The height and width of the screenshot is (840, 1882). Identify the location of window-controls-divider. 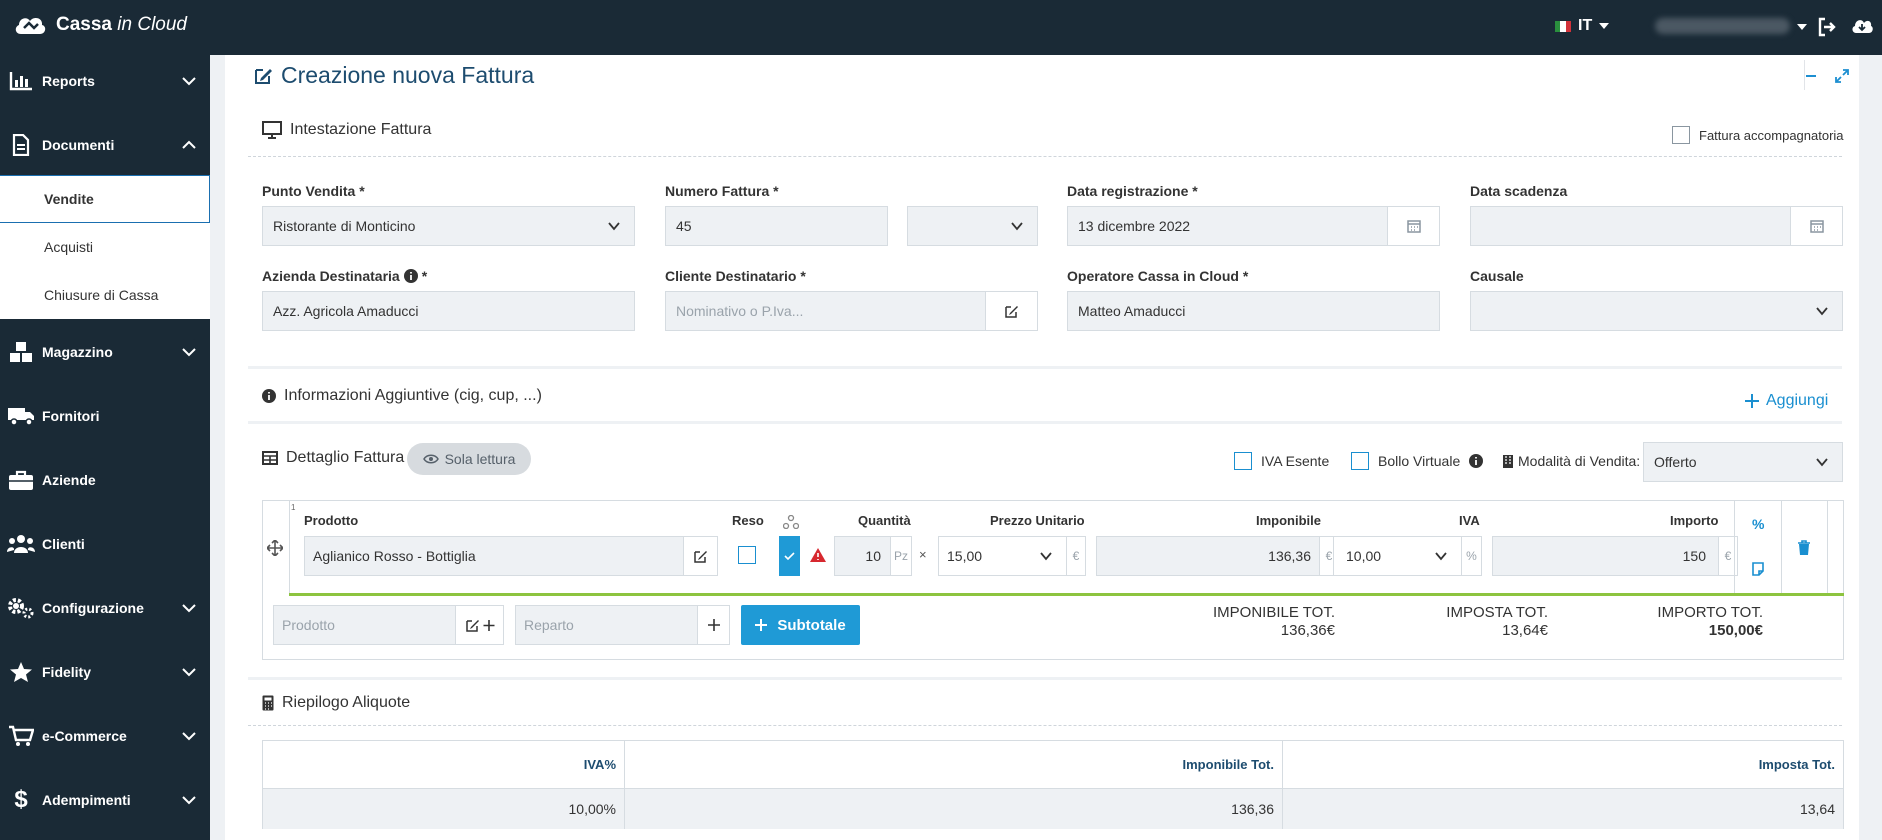
(1804, 75).